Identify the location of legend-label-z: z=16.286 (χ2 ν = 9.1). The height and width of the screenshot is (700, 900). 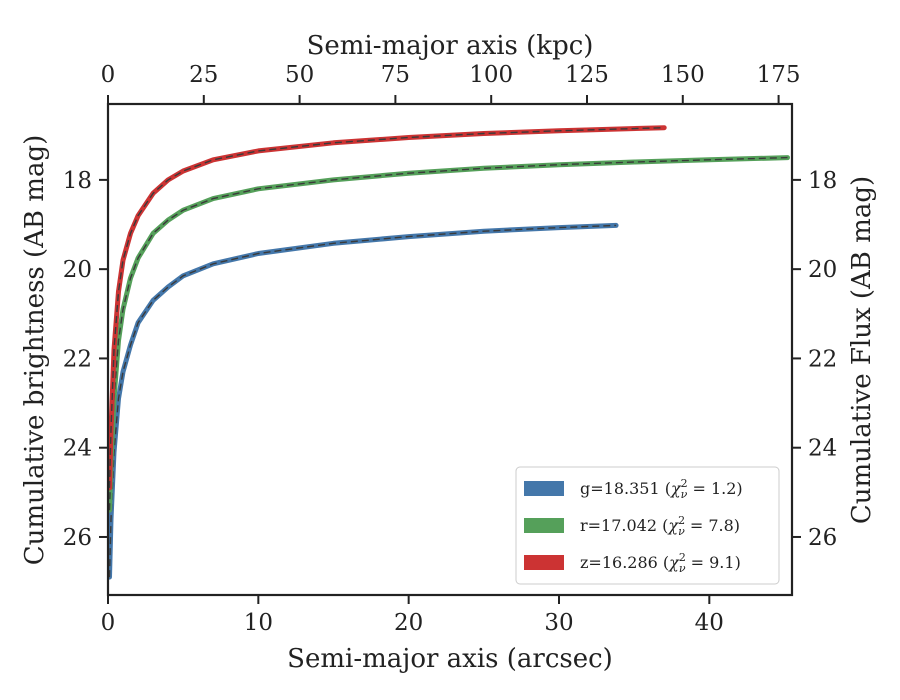
(660, 563).